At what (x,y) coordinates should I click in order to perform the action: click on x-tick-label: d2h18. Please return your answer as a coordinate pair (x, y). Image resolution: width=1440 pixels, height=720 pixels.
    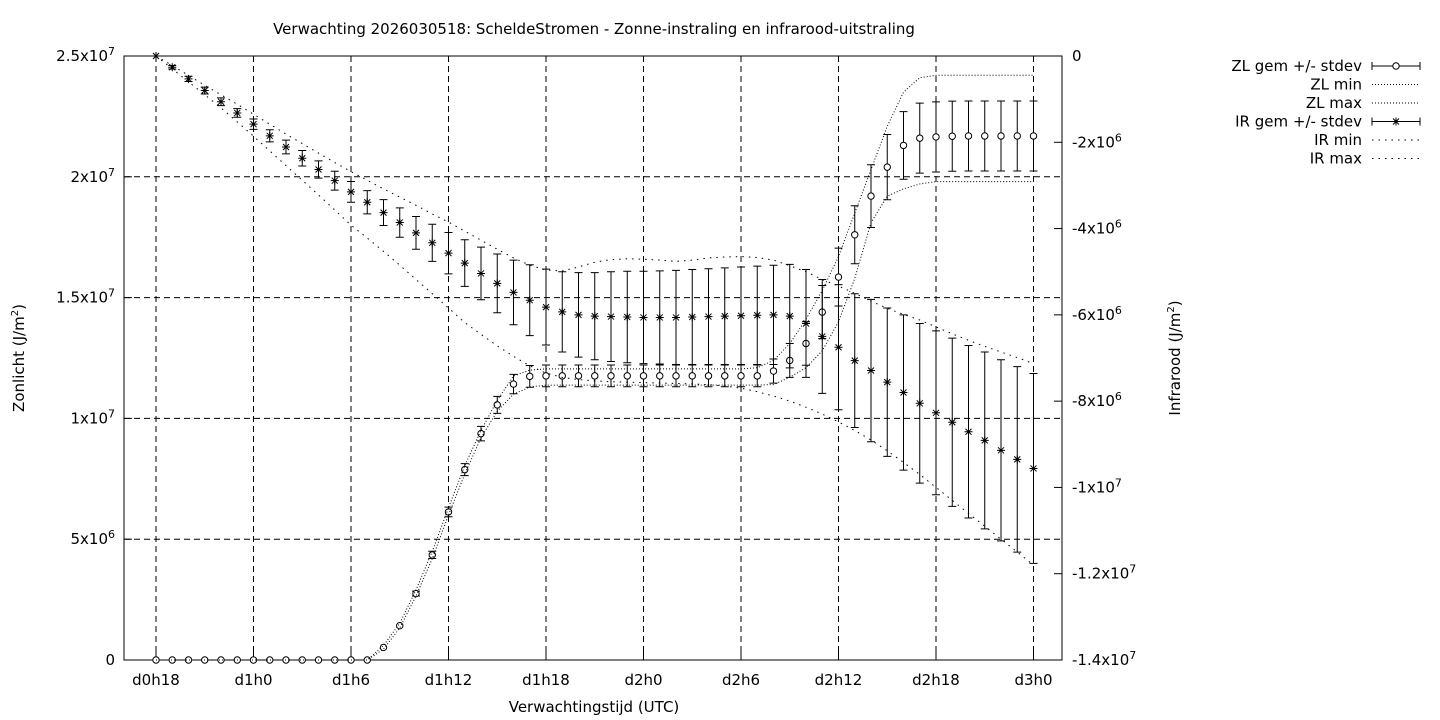
    Looking at the image, I should click on (936, 680).